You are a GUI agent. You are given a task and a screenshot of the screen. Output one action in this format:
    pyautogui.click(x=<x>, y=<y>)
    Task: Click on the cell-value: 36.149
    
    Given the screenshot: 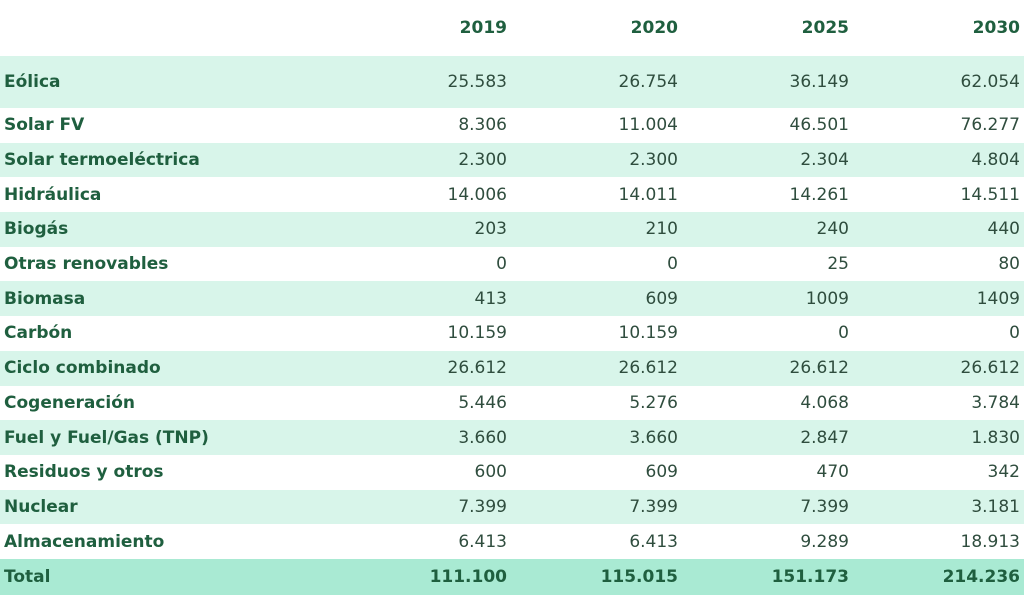 What is the action you would take?
    pyautogui.click(x=819, y=82)
    